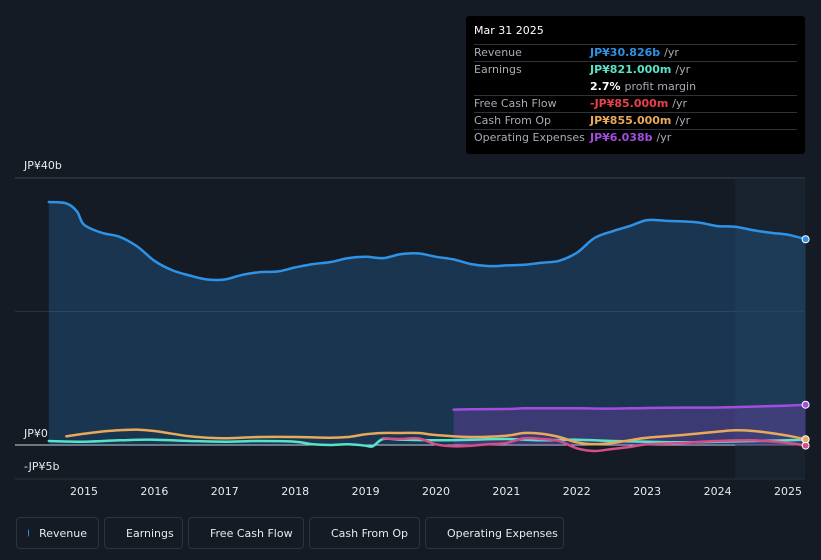 The image size is (821, 560). I want to click on tooltip-label: Free Cash Flow, so click(515, 103).